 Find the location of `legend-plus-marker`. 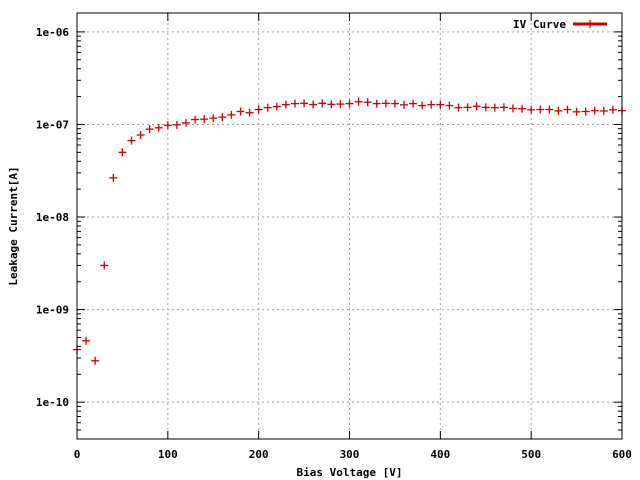

legend-plus-marker is located at coordinates (590, 24).